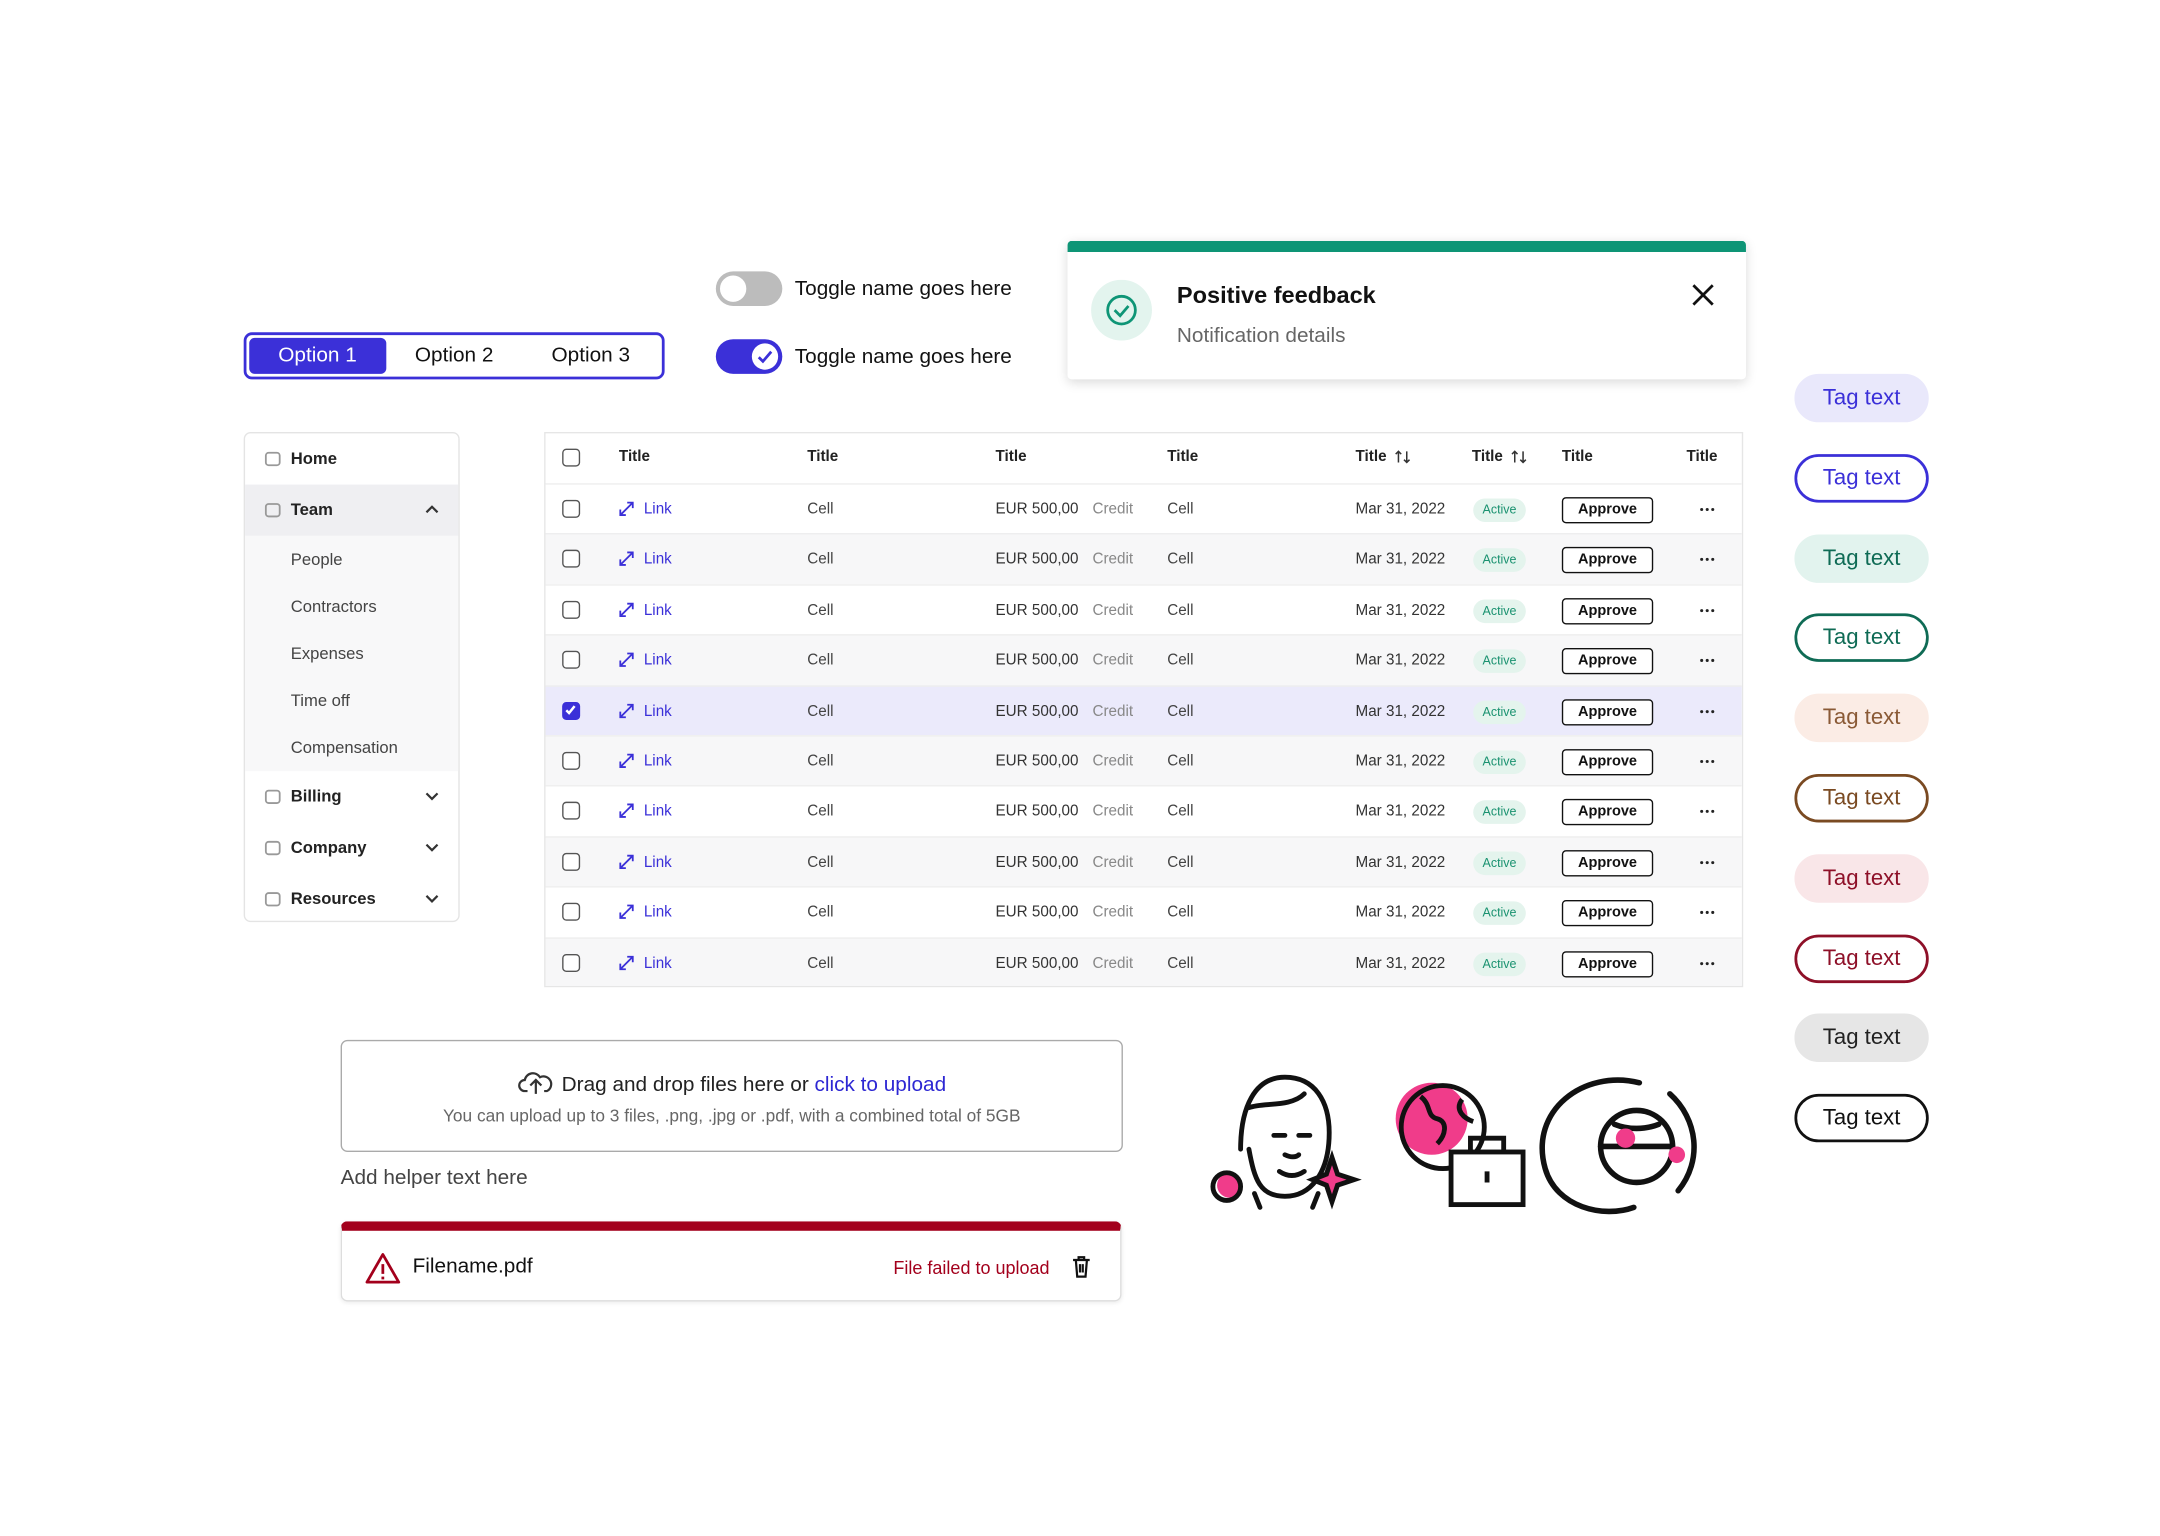 The image size is (2160, 1536). What do you see at coordinates (971, 1267) in the screenshot?
I see `error-message: File failed to upload` at bounding box center [971, 1267].